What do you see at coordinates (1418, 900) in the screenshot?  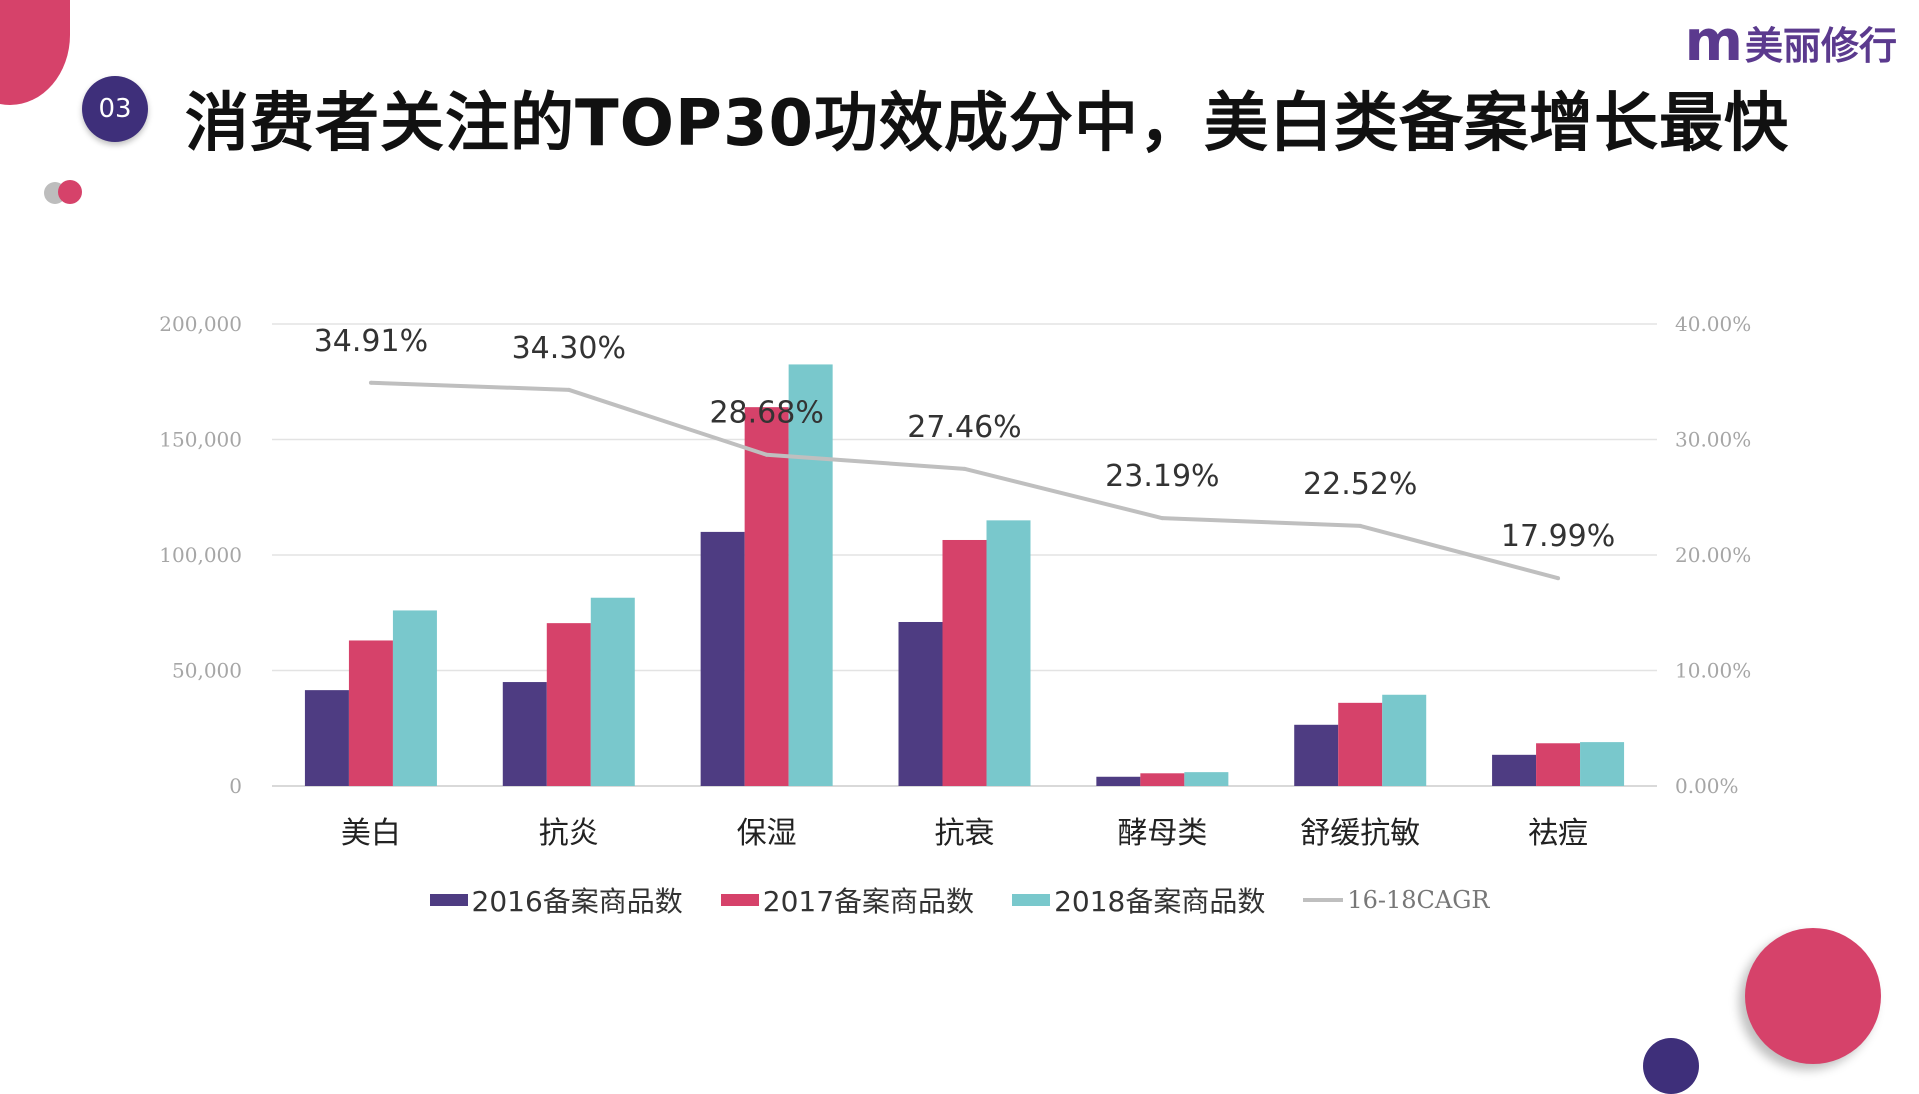 I see `legend-label-cagr: 16-18CAGR` at bounding box center [1418, 900].